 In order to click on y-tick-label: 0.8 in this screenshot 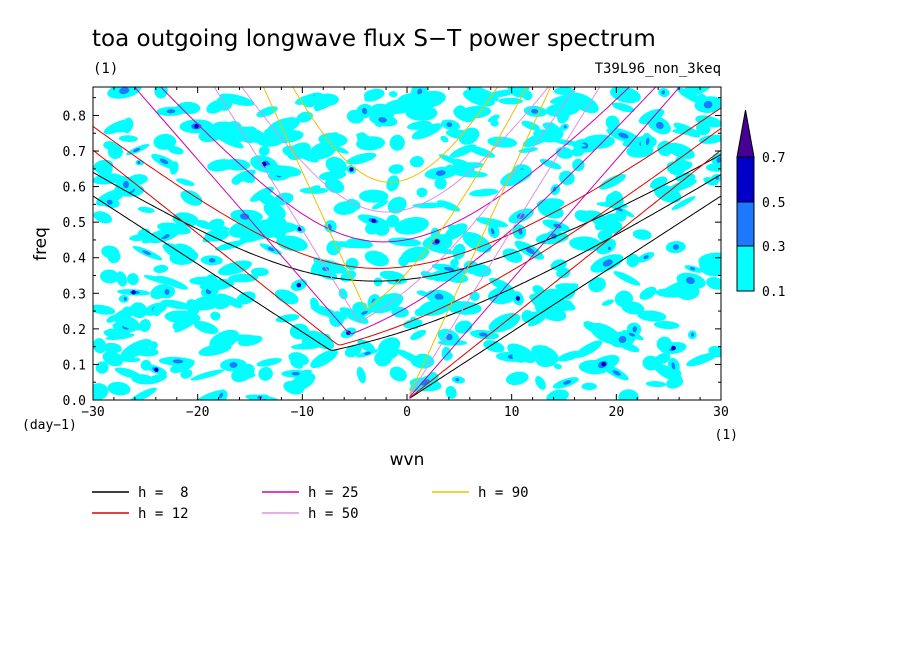, I will do `click(74, 116)`.